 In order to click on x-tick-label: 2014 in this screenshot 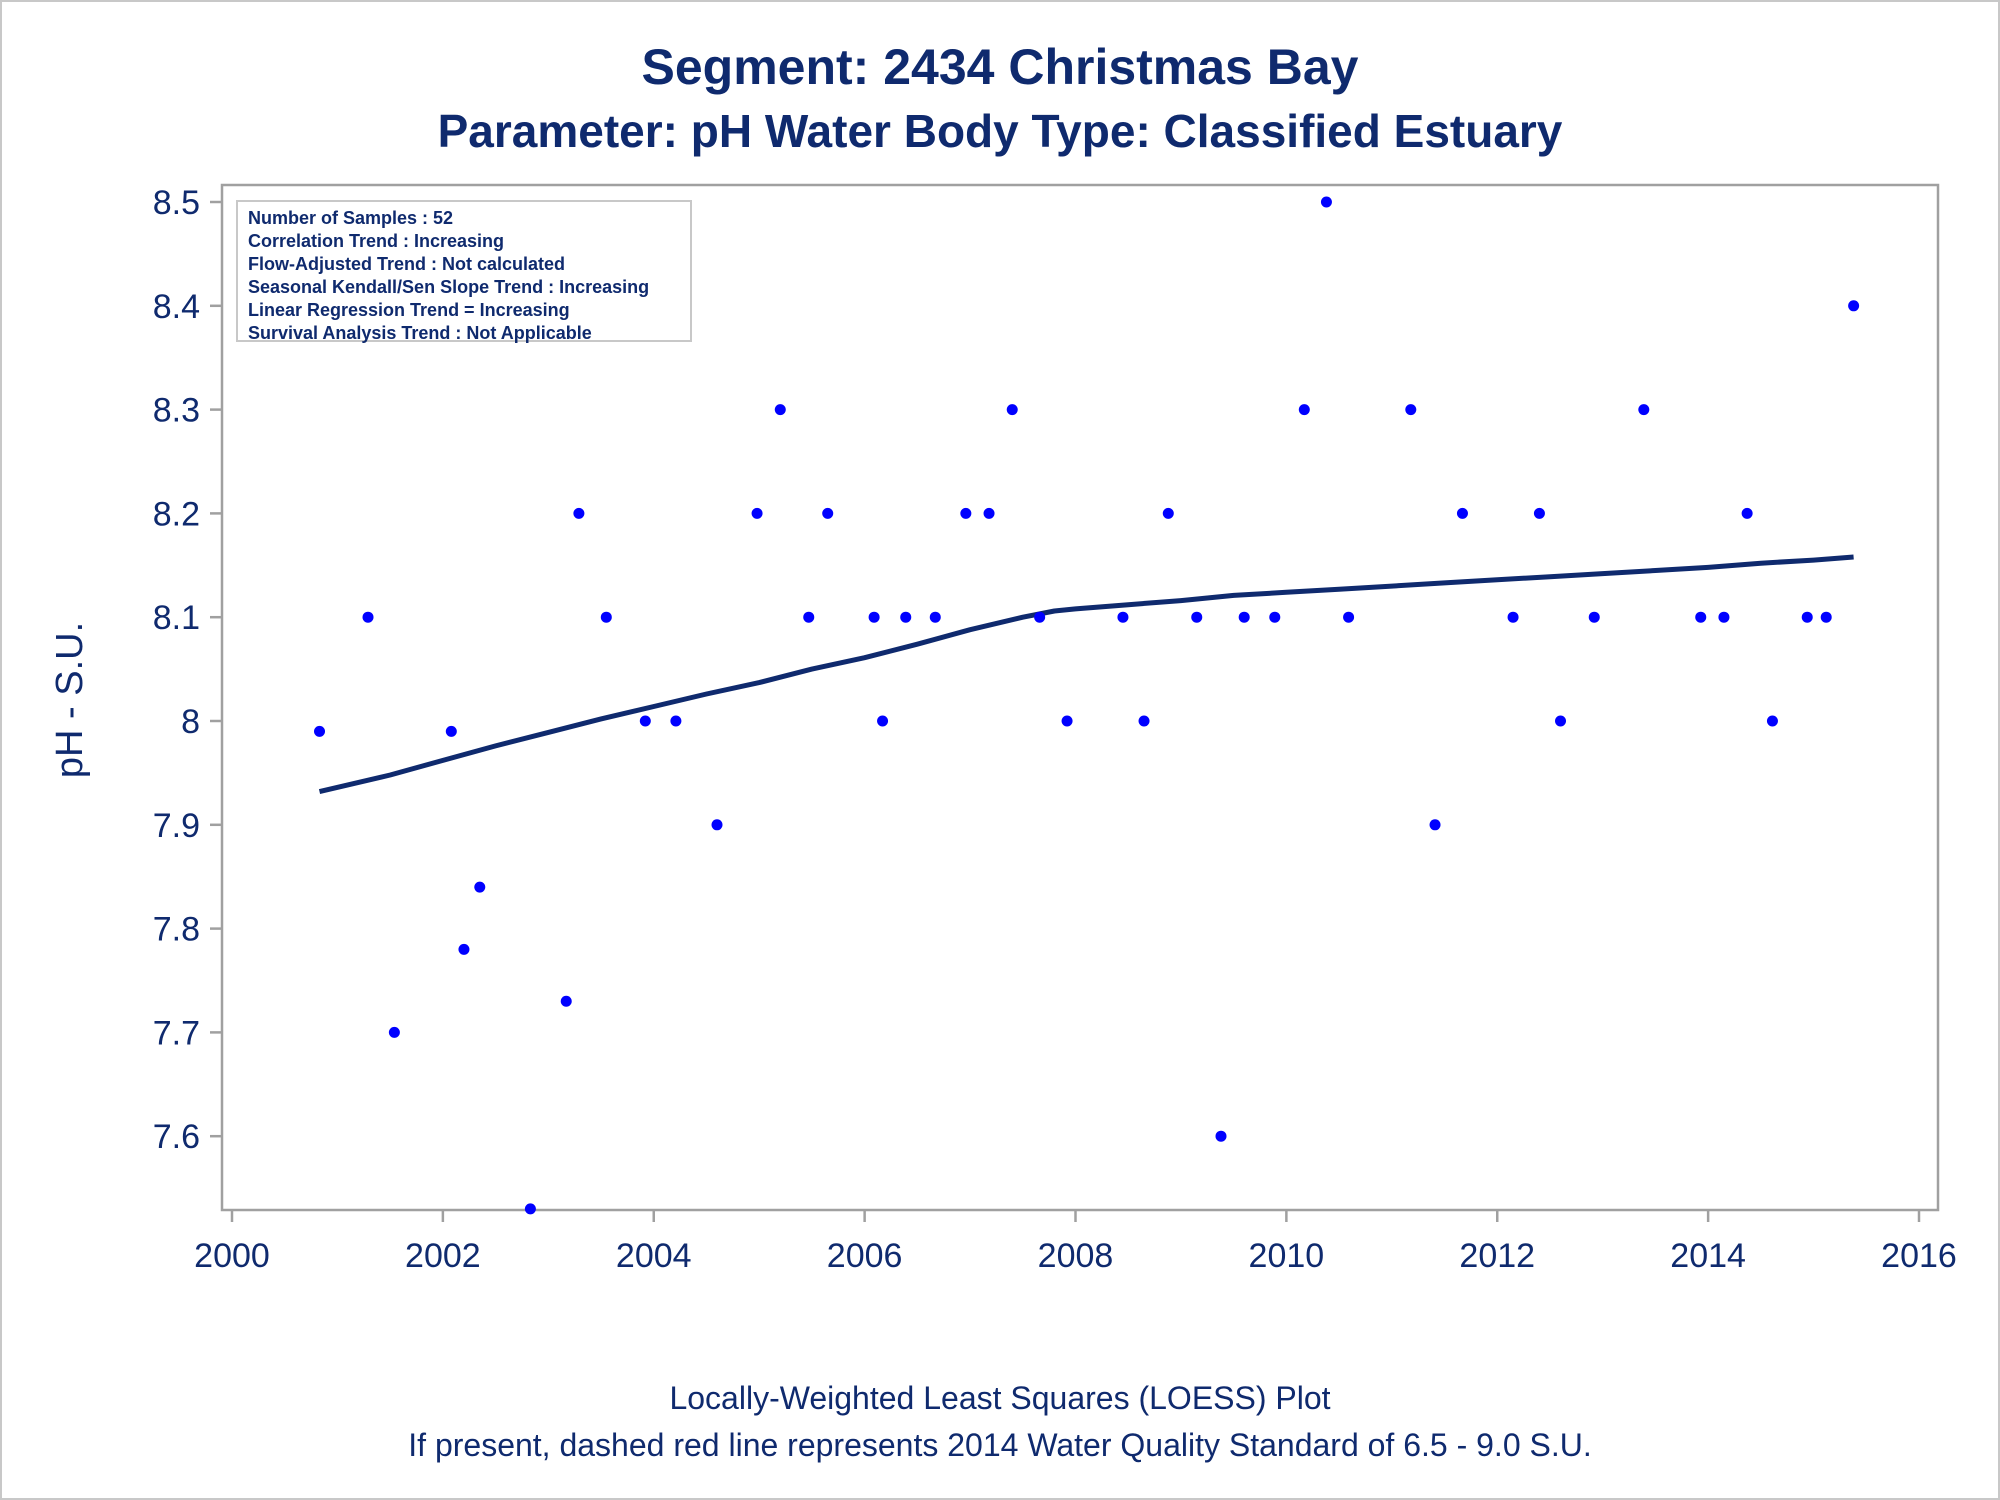, I will do `click(1708, 1256)`.